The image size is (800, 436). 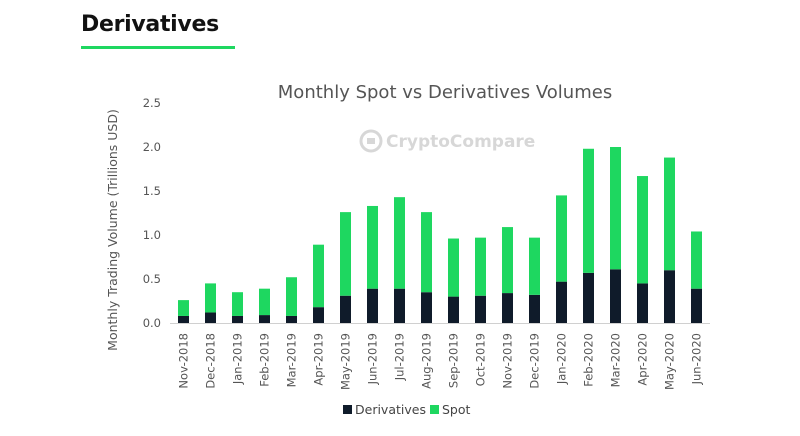 What do you see at coordinates (507, 260) in the screenshot?
I see `bar-spot-nov-2019` at bounding box center [507, 260].